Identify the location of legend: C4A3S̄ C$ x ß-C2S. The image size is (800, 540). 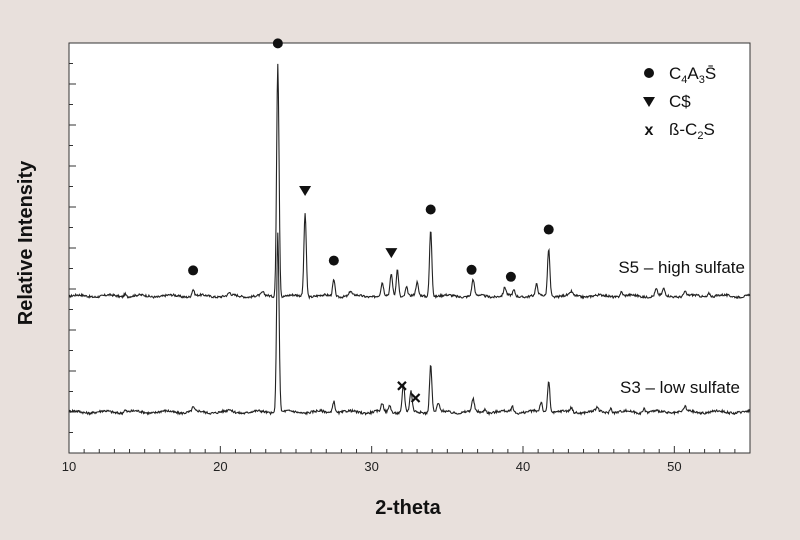
(679, 103).